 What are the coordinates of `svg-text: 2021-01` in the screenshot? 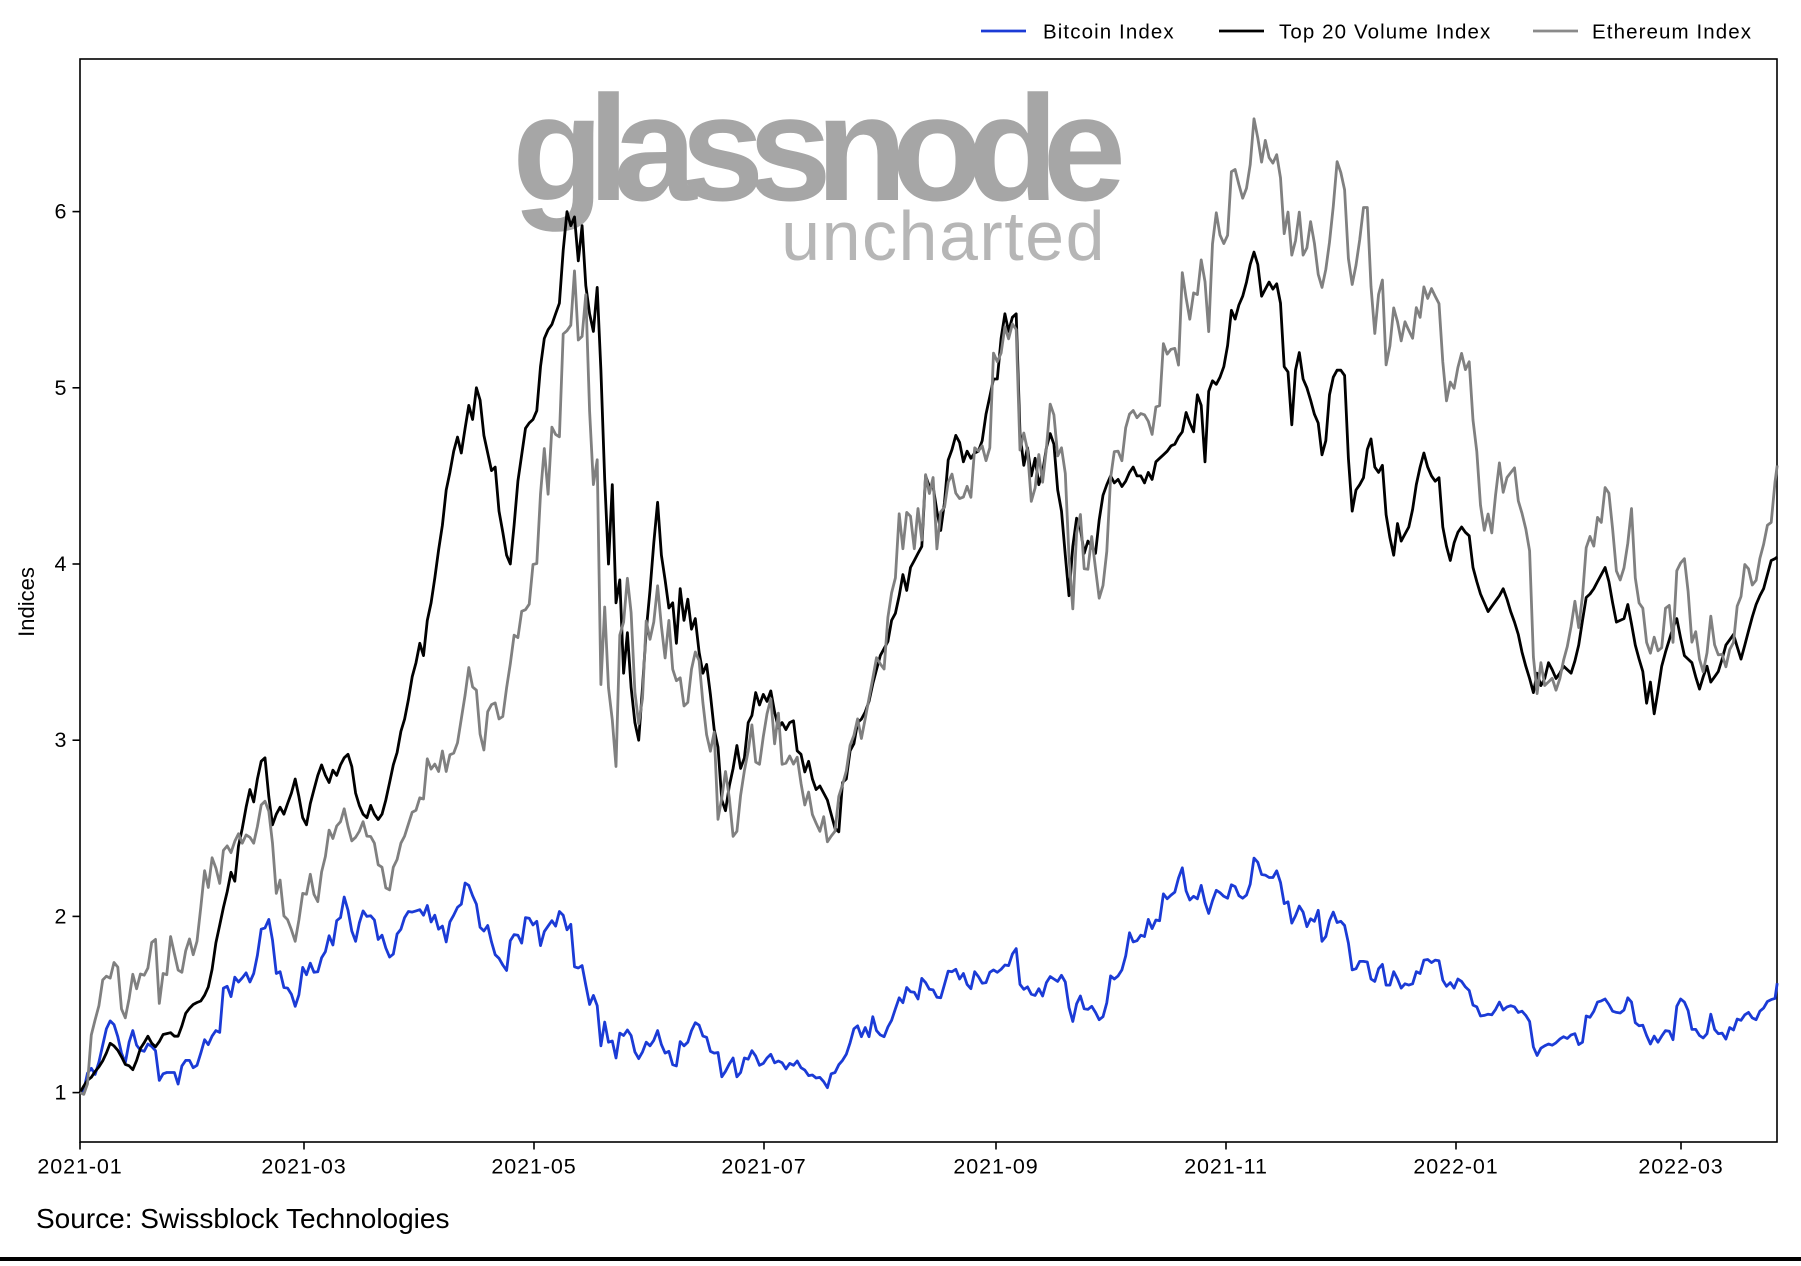 It's located at (79, 1167).